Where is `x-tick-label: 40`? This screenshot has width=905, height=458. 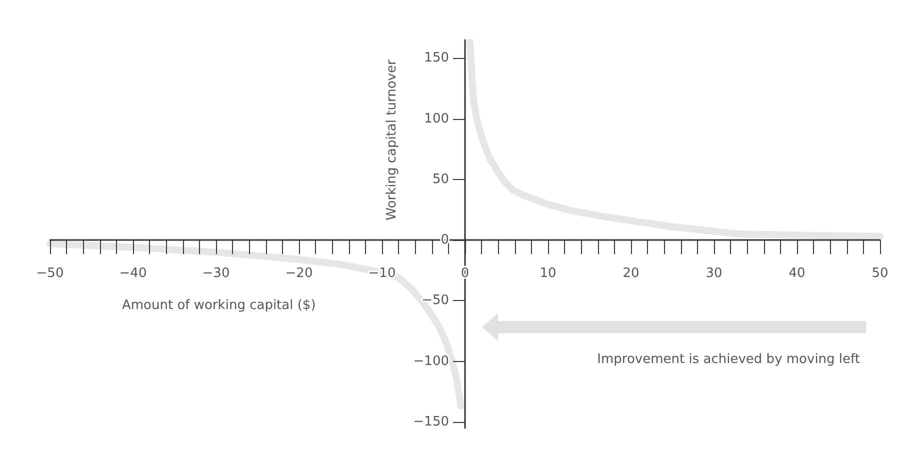 x-tick-label: 40 is located at coordinates (797, 274).